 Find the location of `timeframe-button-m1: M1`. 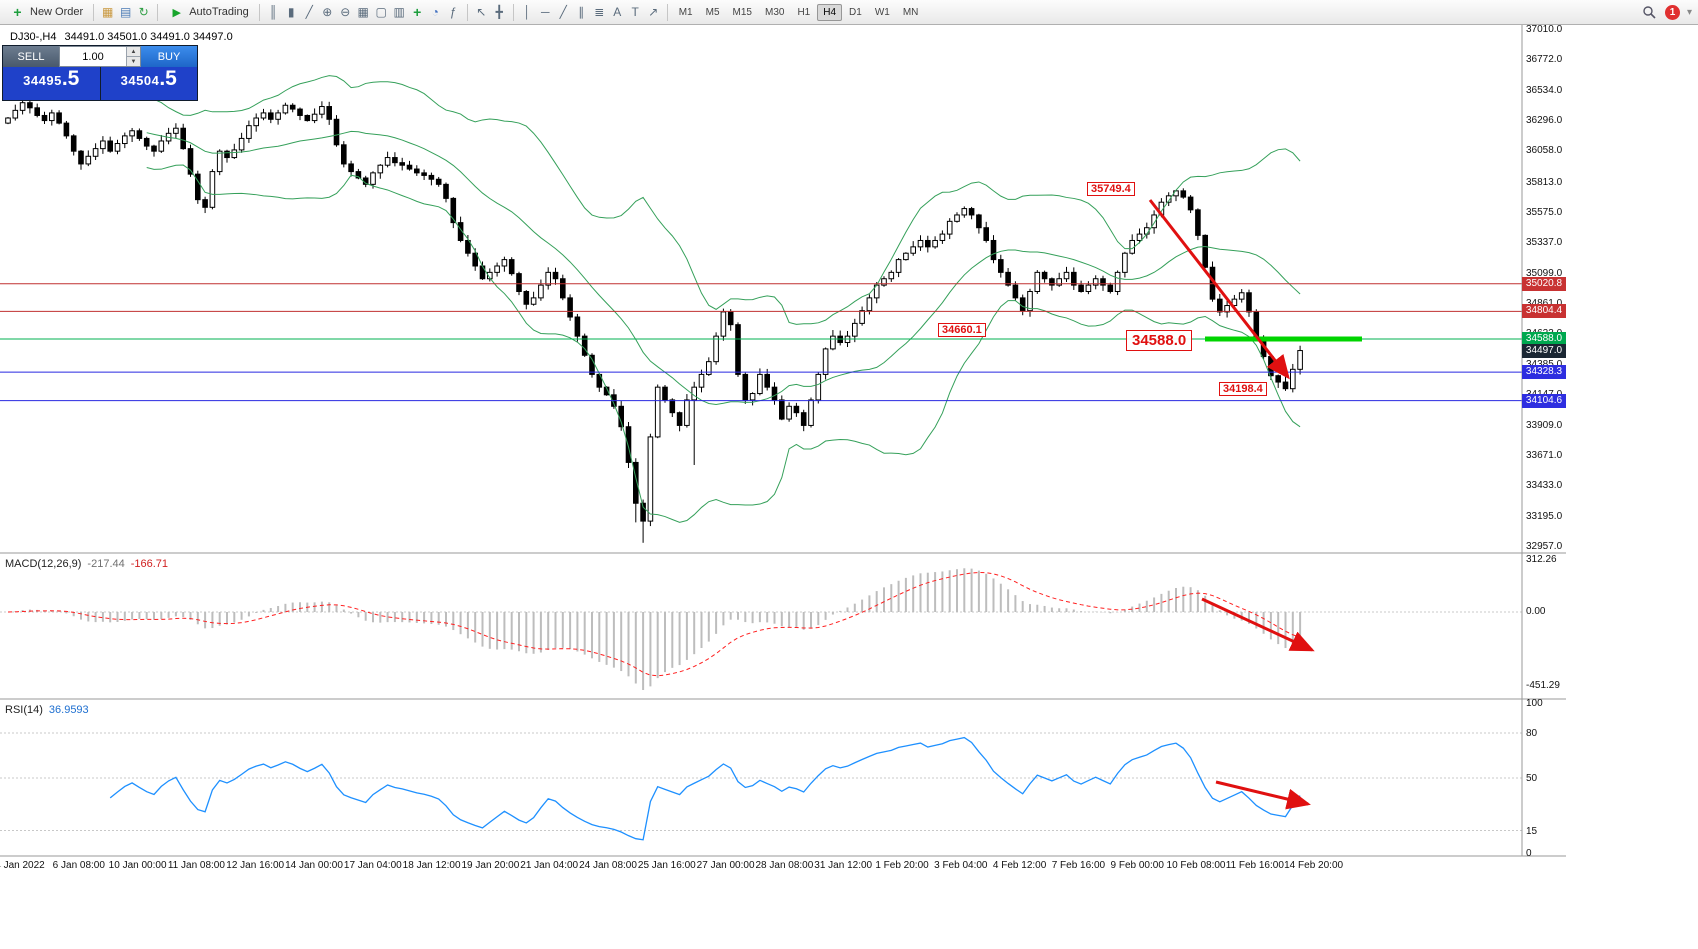

timeframe-button-m1: M1 is located at coordinates (685, 12).